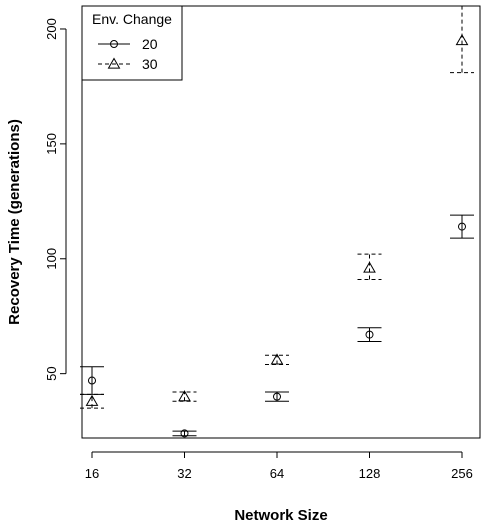  I want to click on y-axis: 50 100 150 200, so click(55, 199).